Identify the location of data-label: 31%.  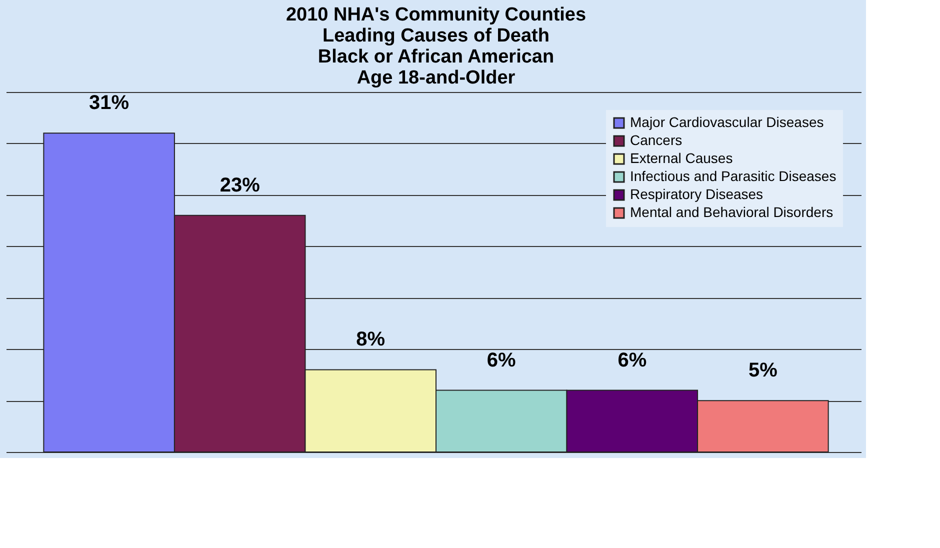
(109, 103).